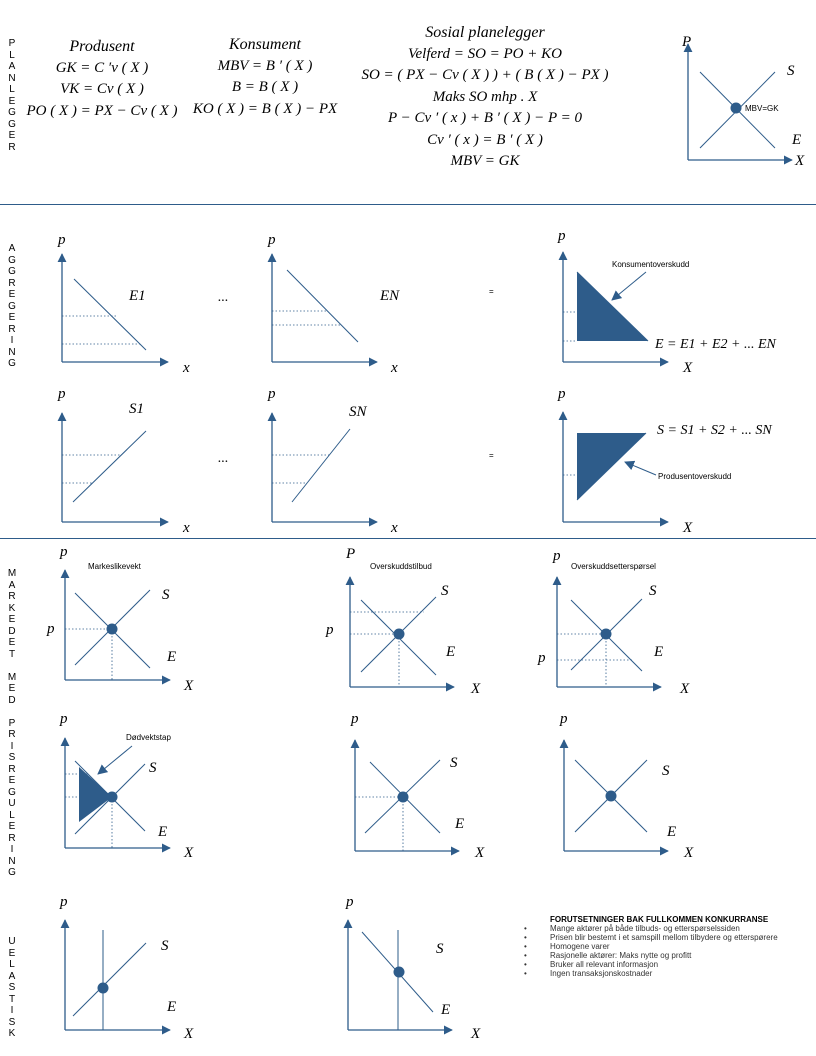 Image resolution: width=816 pixels, height=1056 pixels. Describe the element at coordinates (626, 786) in the screenshot. I see `market-chart-right: p X S E` at that location.